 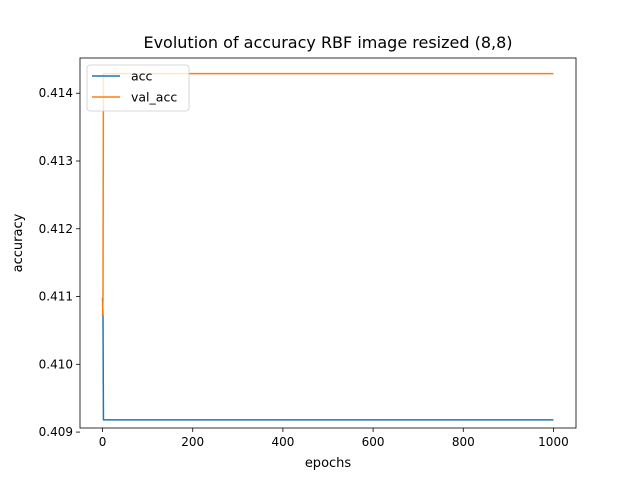 What do you see at coordinates (334, 438) in the screenshot?
I see `x-axis: 0 200 400 600 800 1000` at bounding box center [334, 438].